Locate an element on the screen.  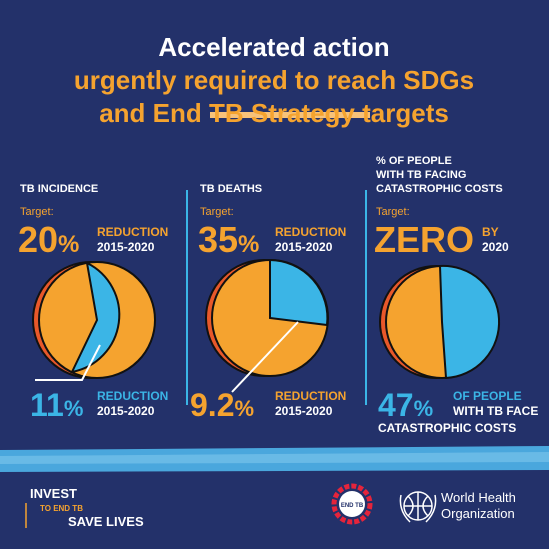
heading: CATASTROPHIC COSTS is located at coordinates (439, 189).